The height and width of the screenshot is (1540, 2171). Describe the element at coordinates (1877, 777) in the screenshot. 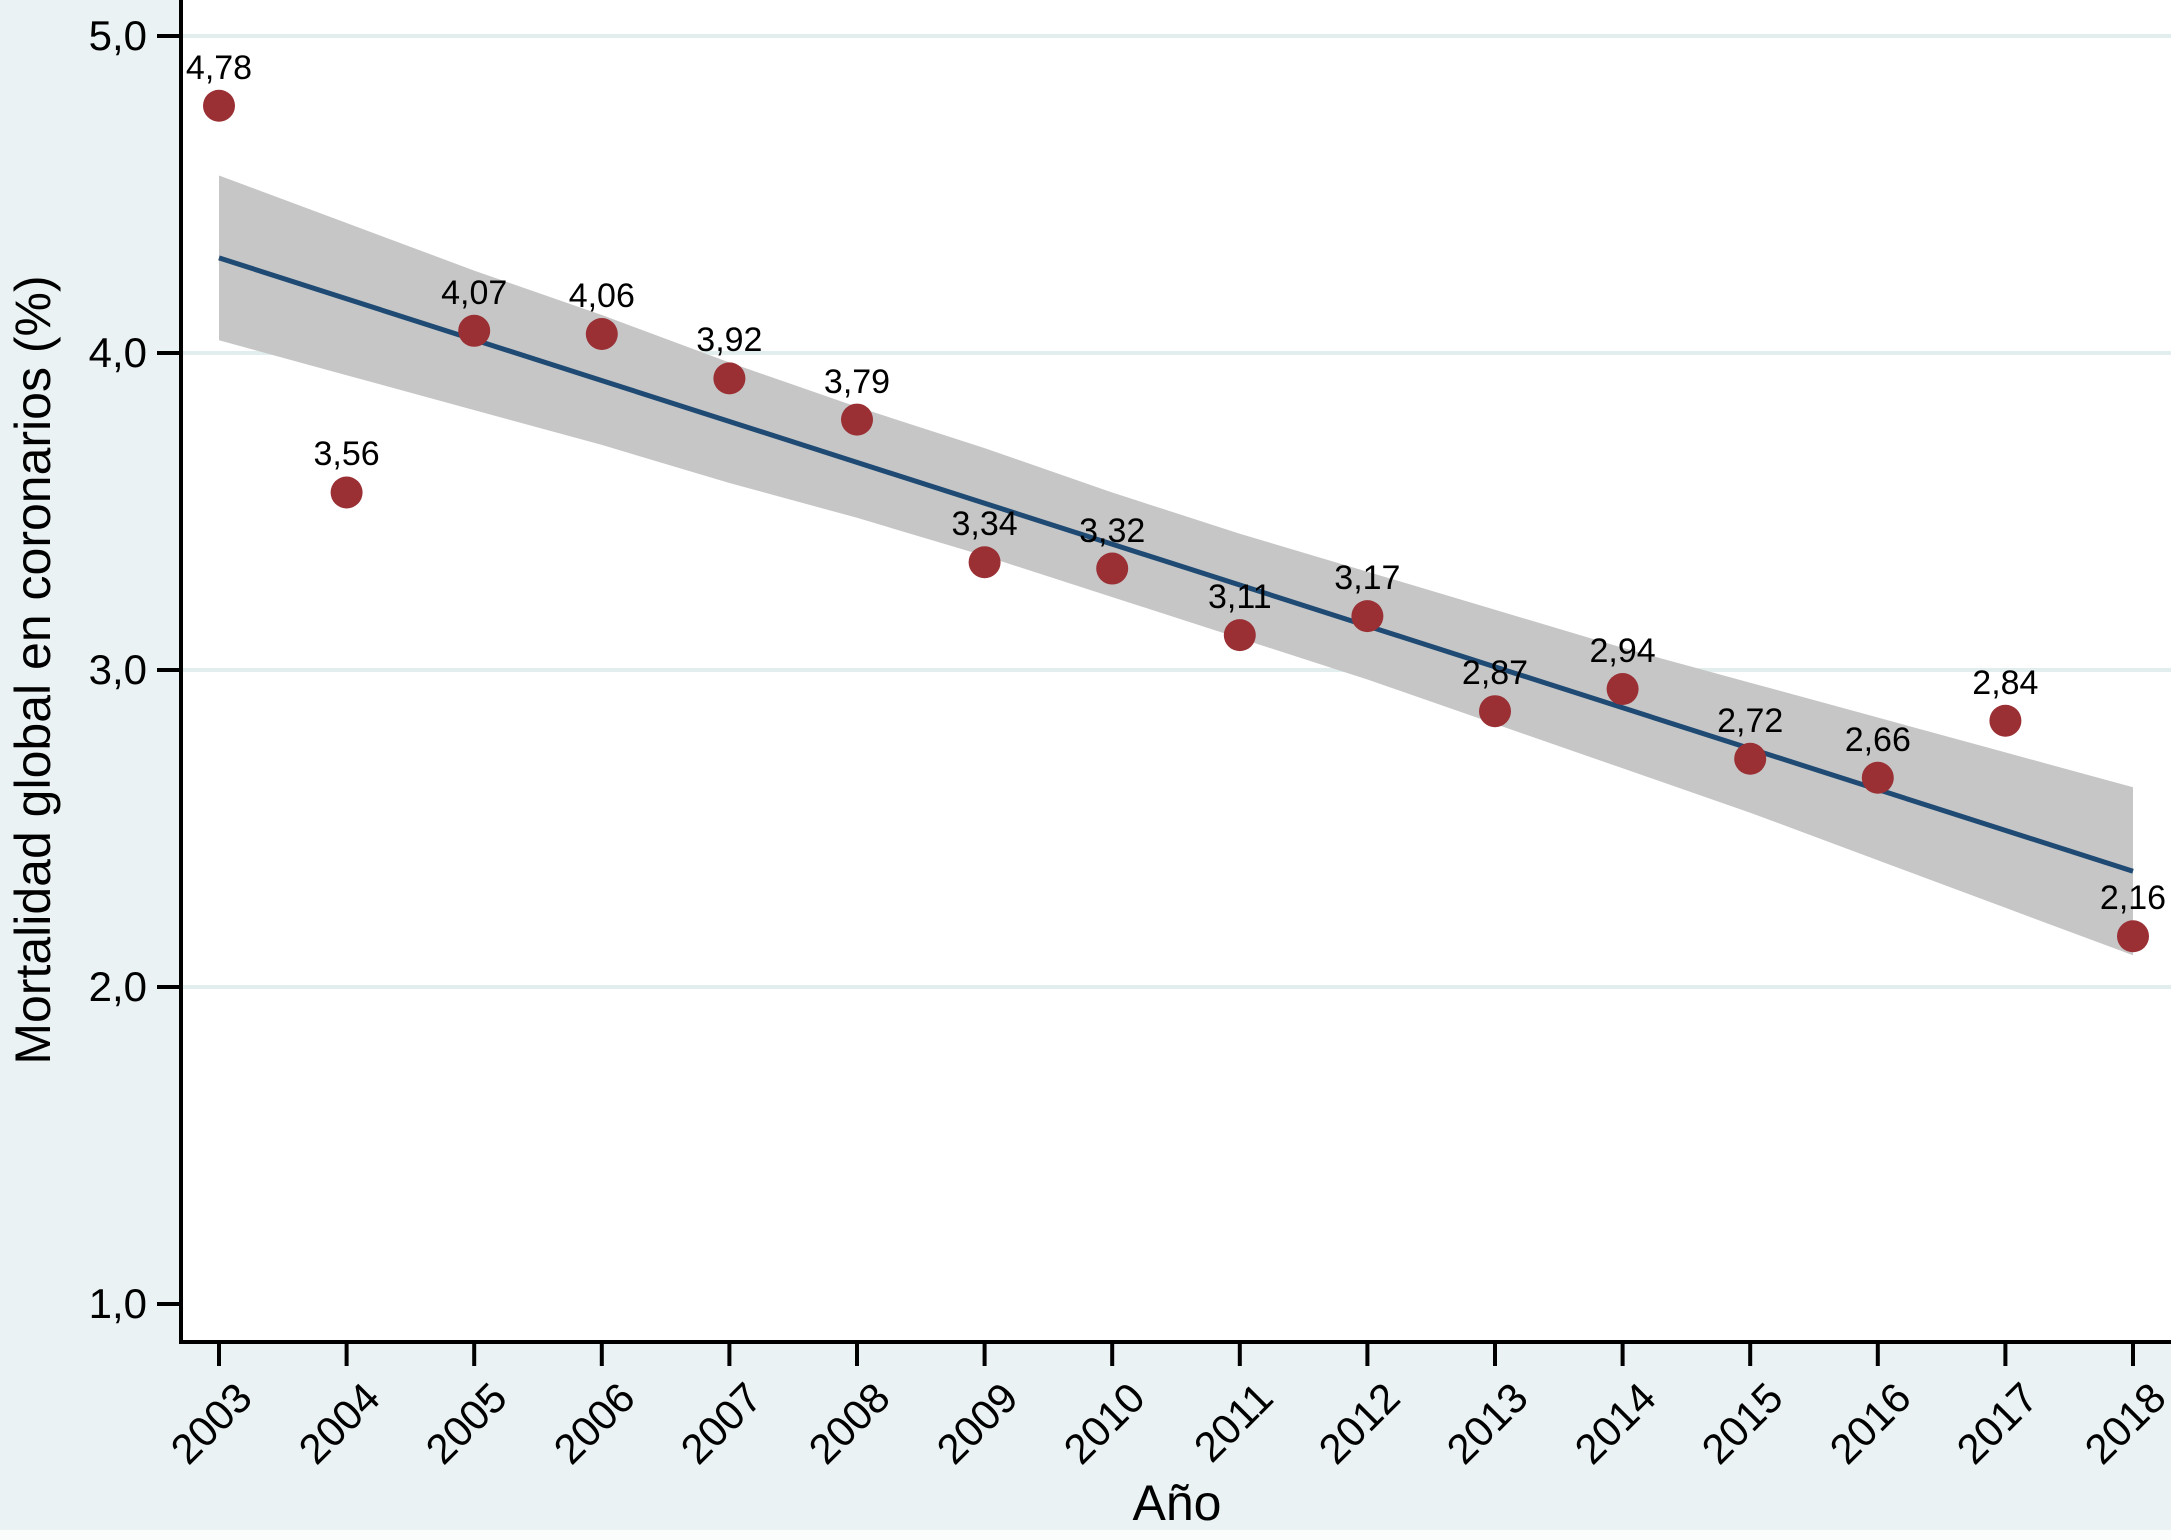

I see `data-point-2016` at that location.